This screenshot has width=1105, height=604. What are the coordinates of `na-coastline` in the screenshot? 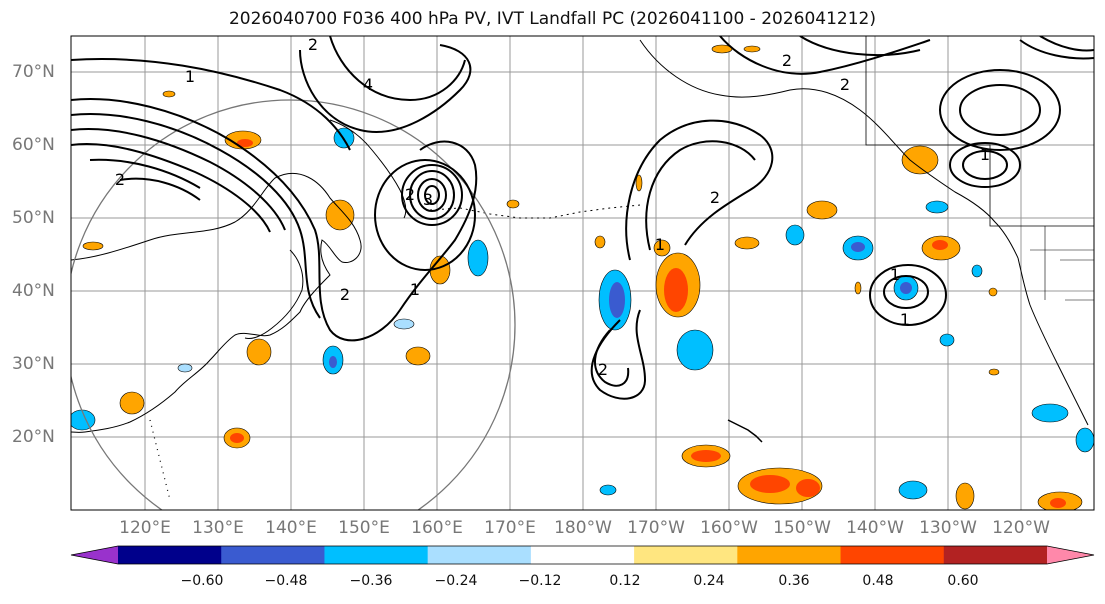 It's located at (1053, 341).